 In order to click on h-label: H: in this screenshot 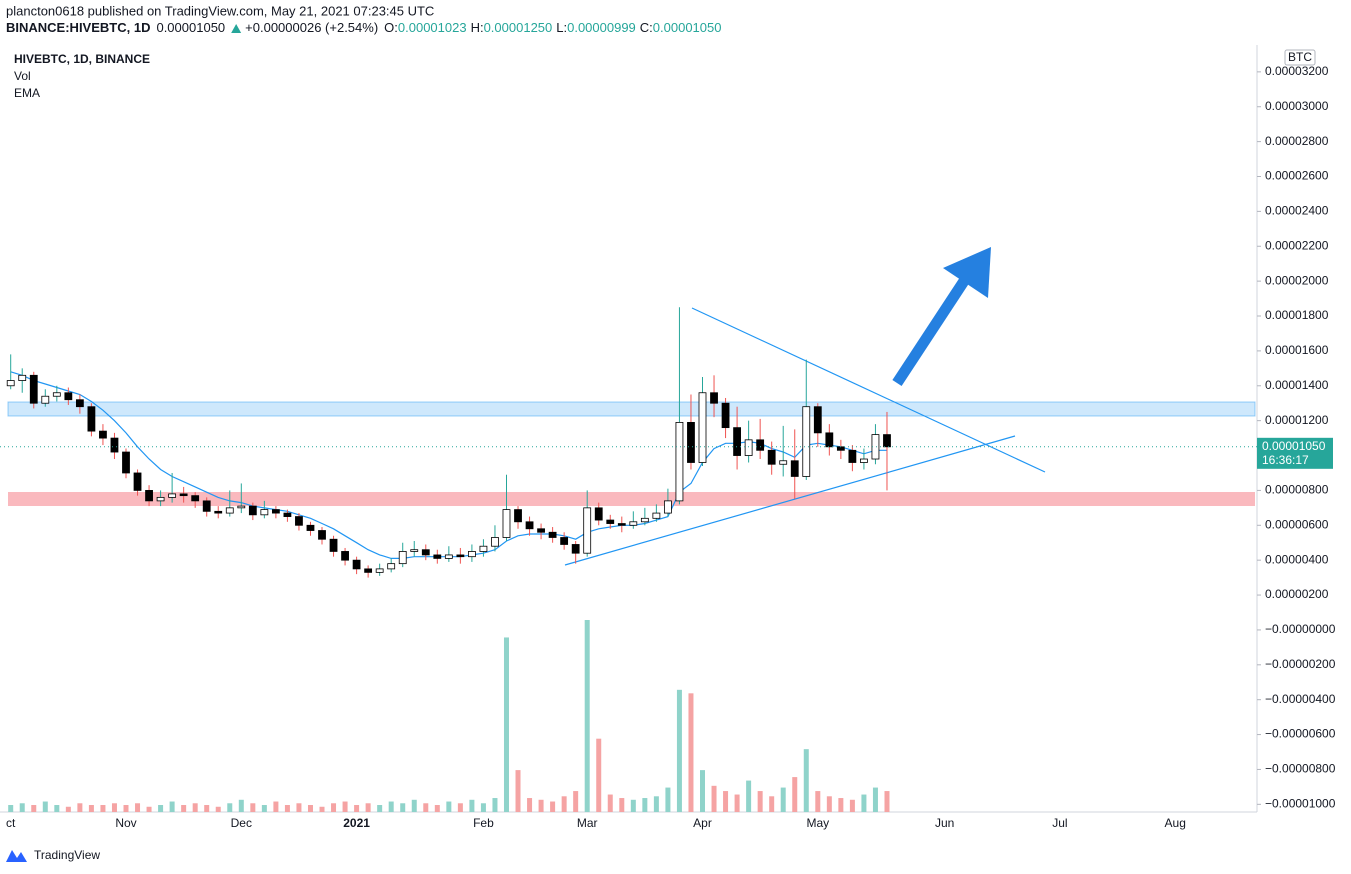, I will do `click(477, 27)`.